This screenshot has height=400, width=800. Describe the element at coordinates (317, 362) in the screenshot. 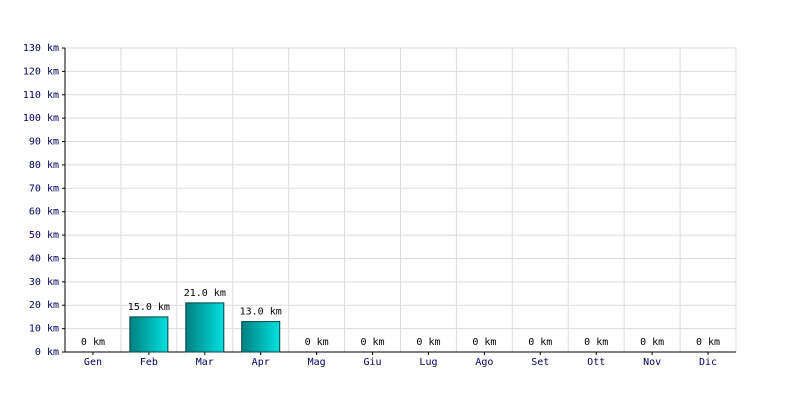

I see `x-tick-label: Mag` at that location.